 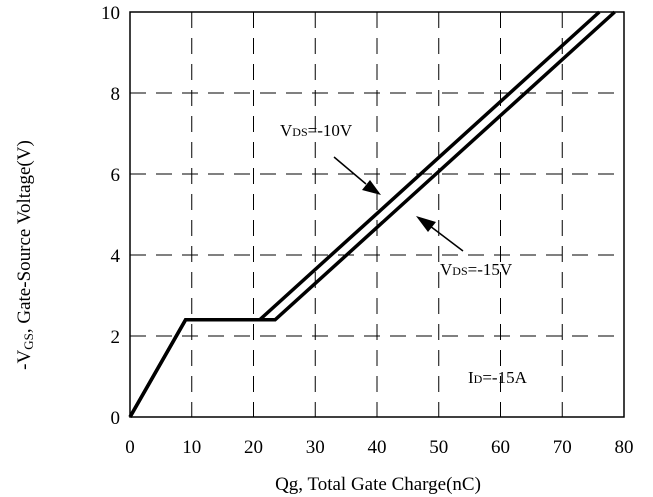 What do you see at coordinates (490, 269) in the screenshot?
I see `annotation-vds-15v-post: =-15V` at bounding box center [490, 269].